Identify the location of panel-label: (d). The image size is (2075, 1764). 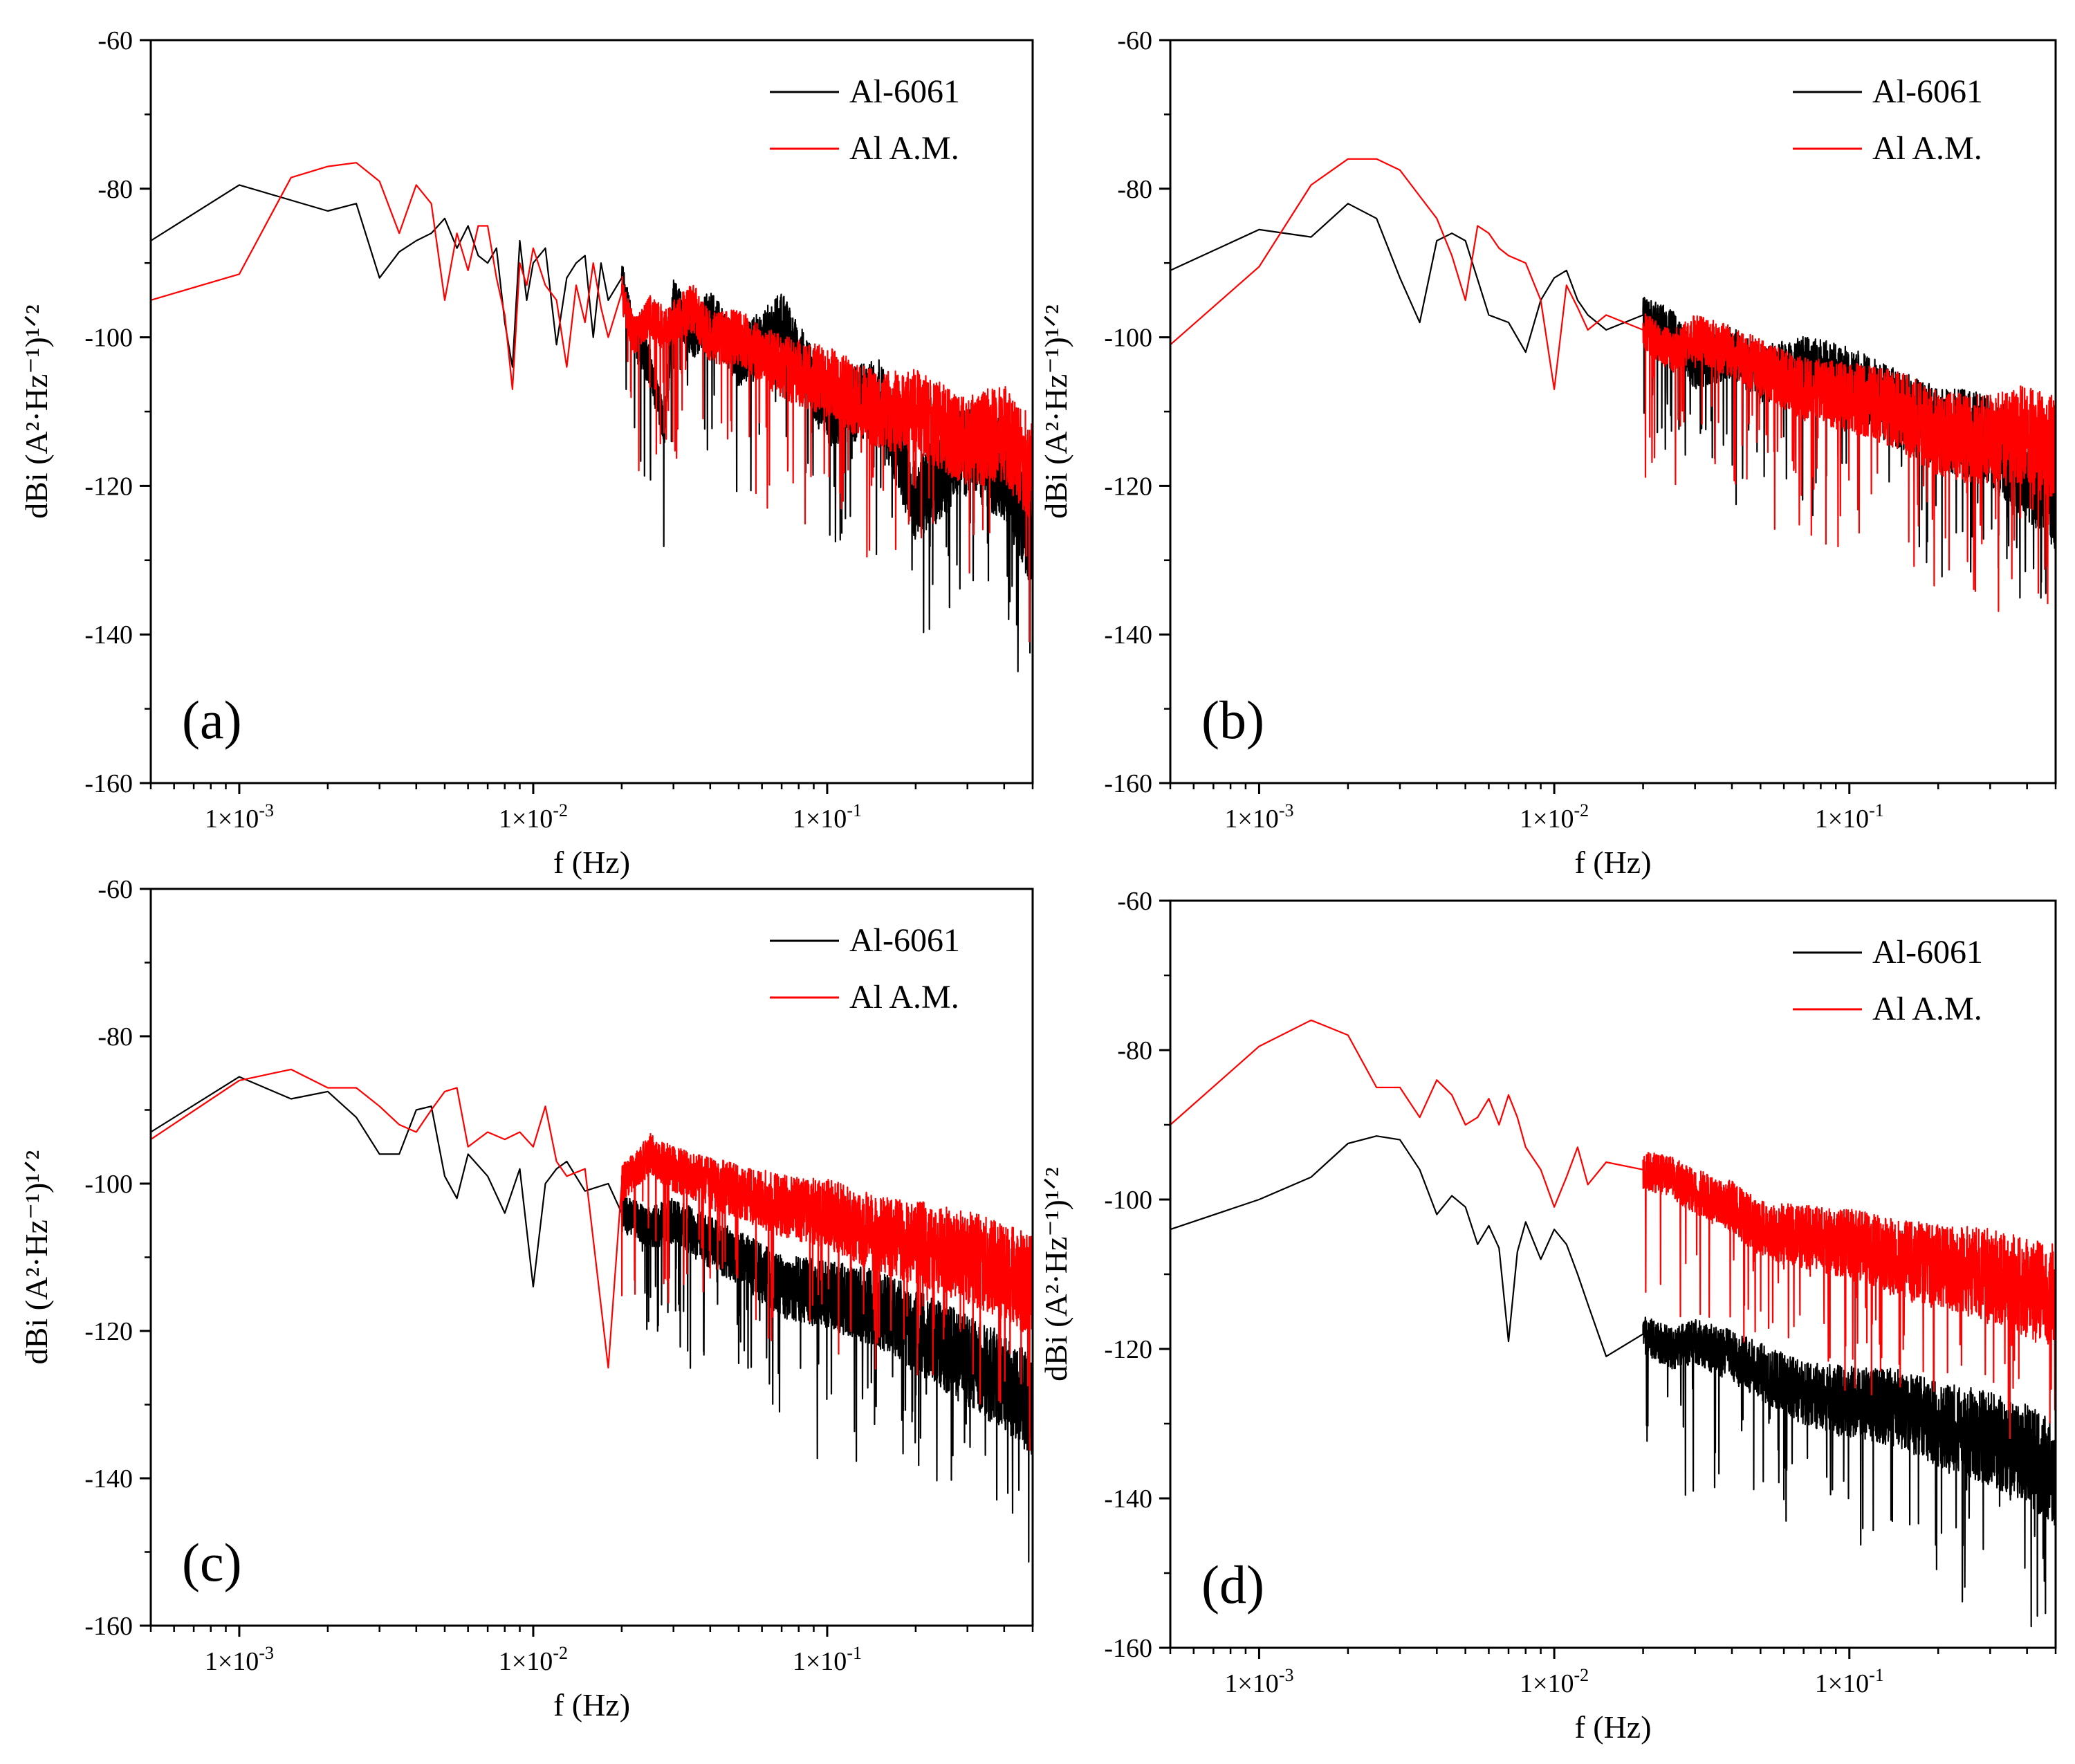
(1232, 1584).